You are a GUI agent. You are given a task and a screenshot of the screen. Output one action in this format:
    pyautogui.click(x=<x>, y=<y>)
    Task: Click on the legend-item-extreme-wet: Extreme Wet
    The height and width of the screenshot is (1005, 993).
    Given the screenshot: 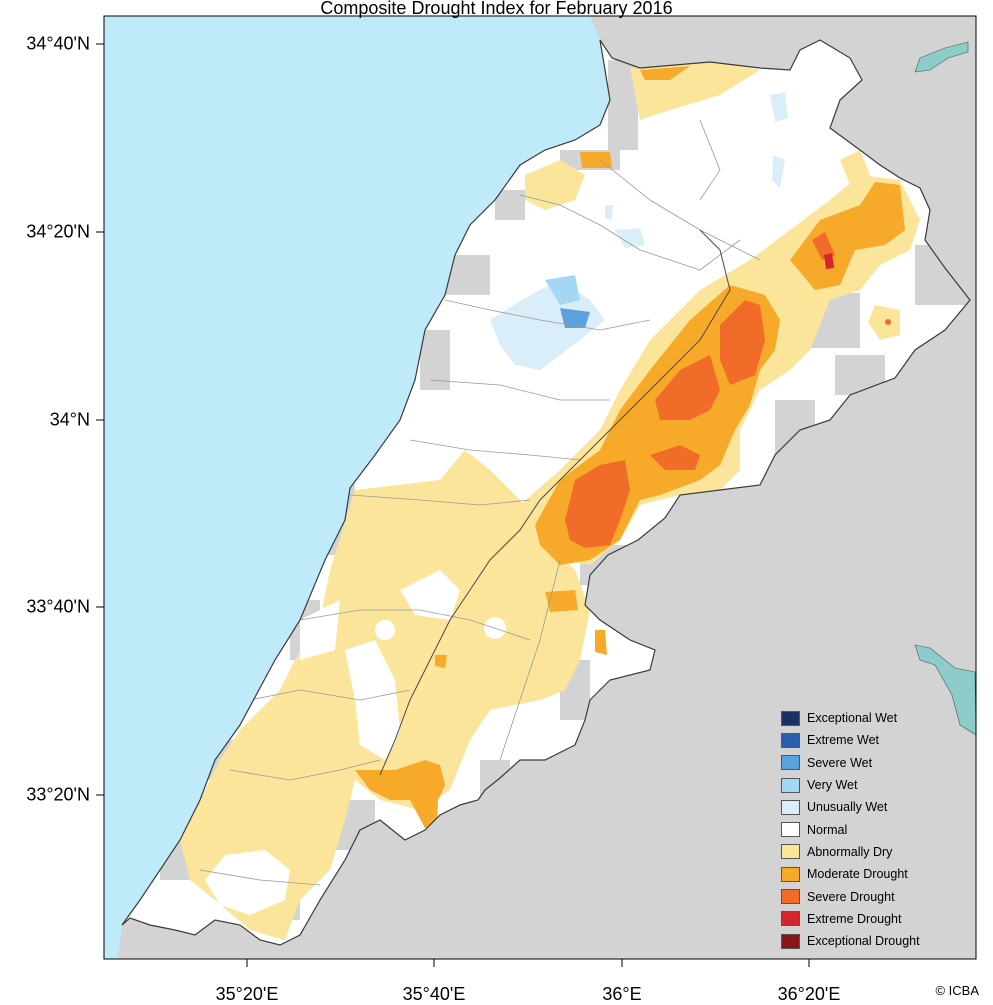 What is the action you would take?
    pyautogui.click(x=850, y=740)
    